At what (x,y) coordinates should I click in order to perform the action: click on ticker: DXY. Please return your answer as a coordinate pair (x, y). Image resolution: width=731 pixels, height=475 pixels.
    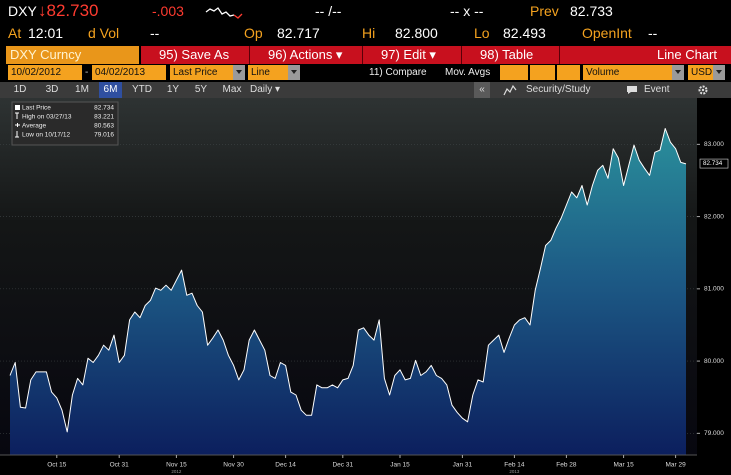
    Looking at the image, I should click on (22, 11).